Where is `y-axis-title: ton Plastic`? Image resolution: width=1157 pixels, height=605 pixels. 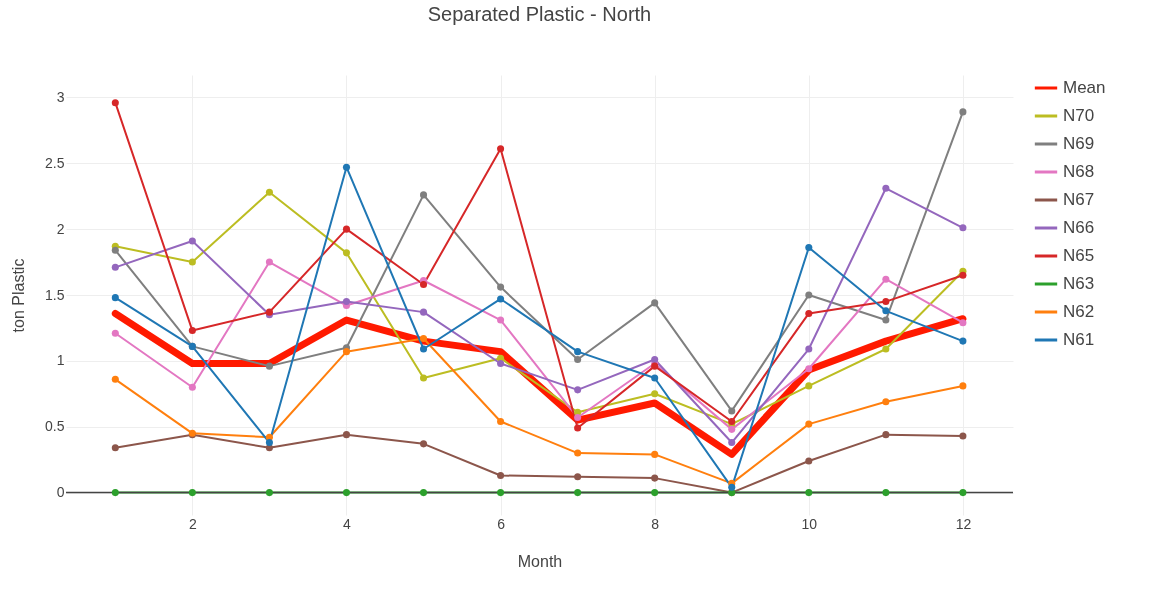 y-axis-title: ton Plastic is located at coordinates (19, 295).